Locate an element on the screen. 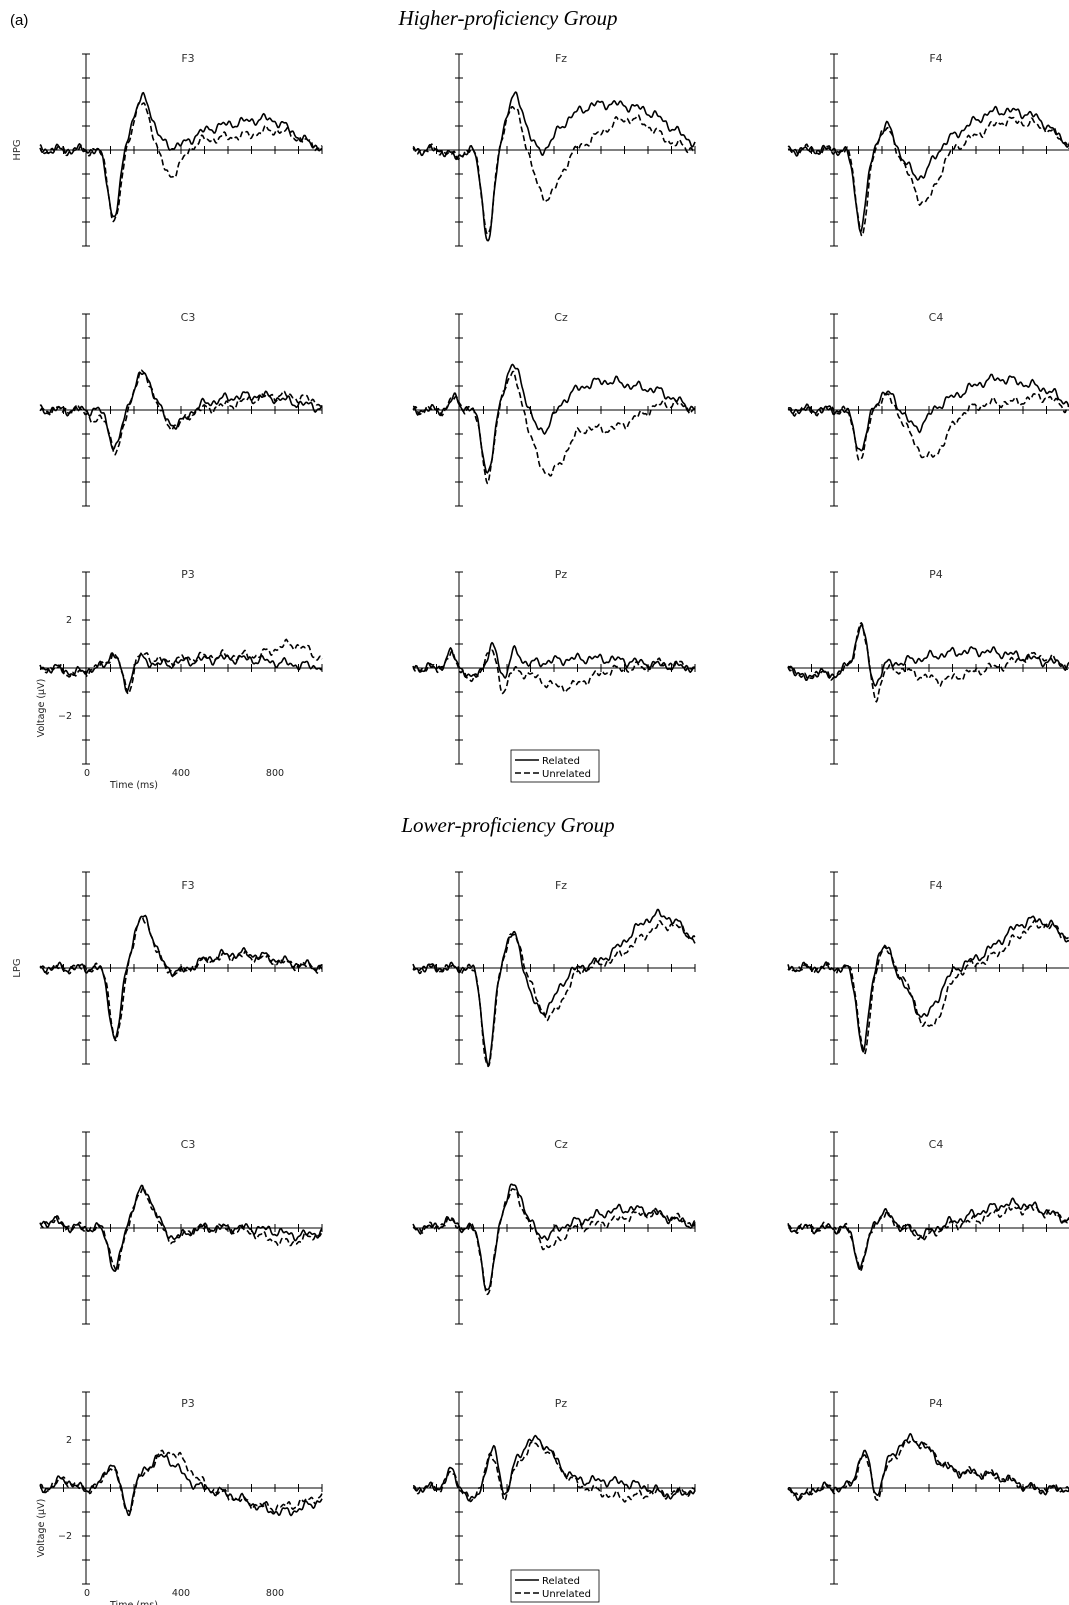  erp-plot-hpg-cz: Cz is located at coordinates (554, 409).